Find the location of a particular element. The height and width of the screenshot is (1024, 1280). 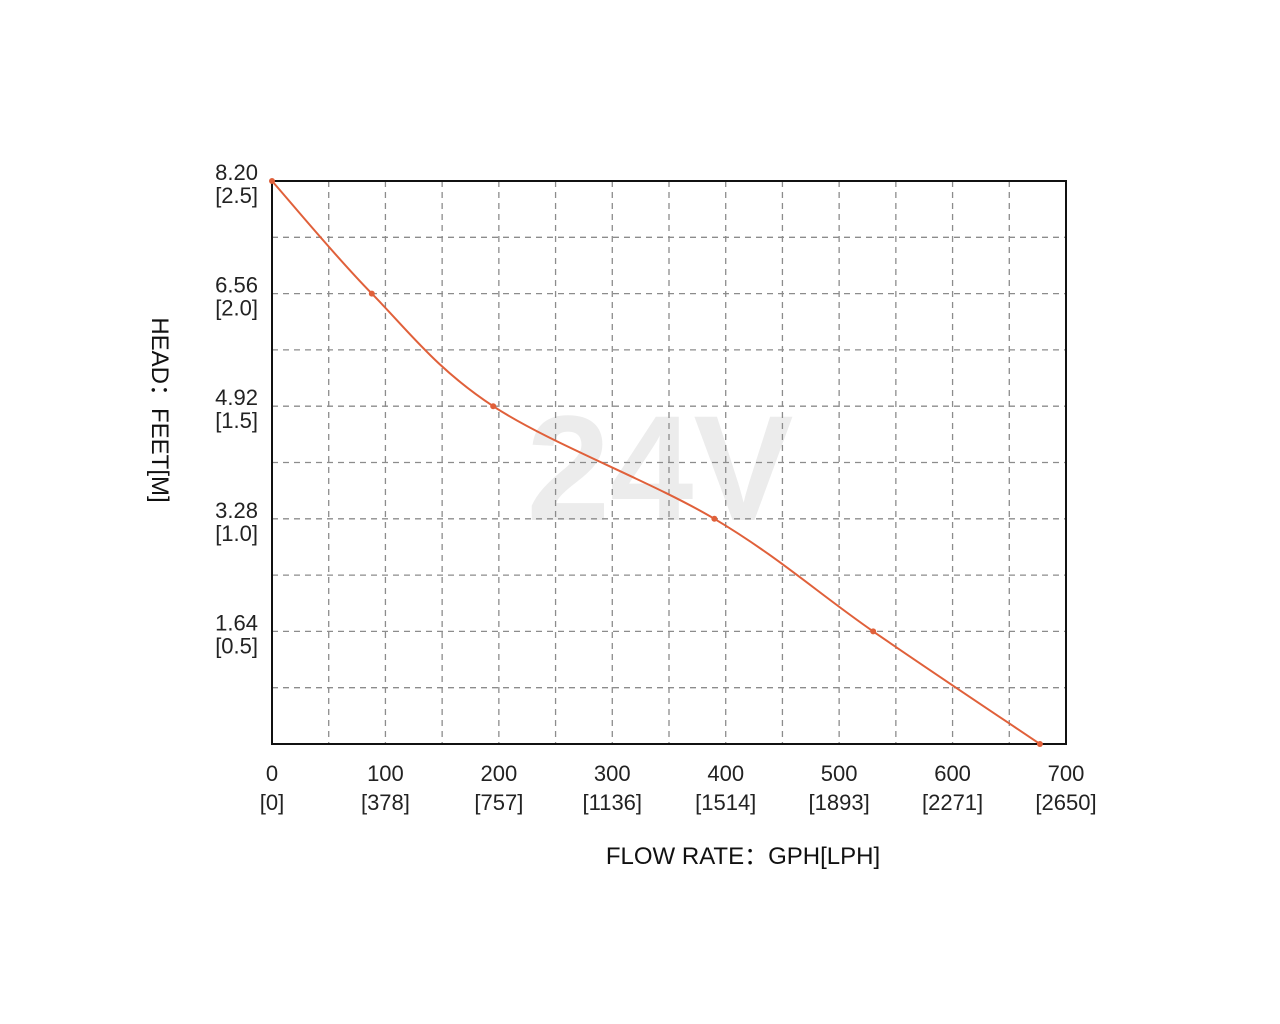

x-tick-sublabel: [0] is located at coordinates (272, 802).